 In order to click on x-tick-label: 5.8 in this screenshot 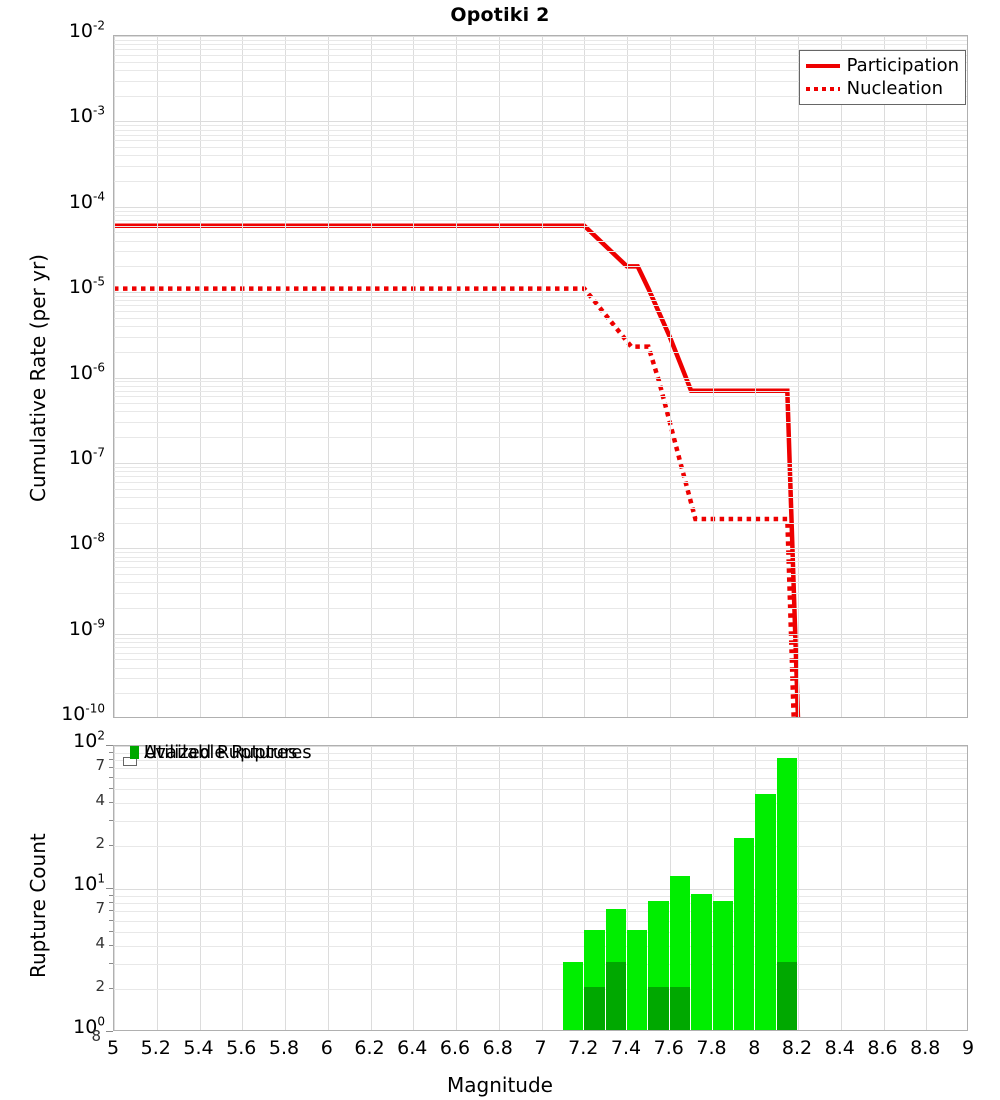, I will do `click(284, 1048)`.